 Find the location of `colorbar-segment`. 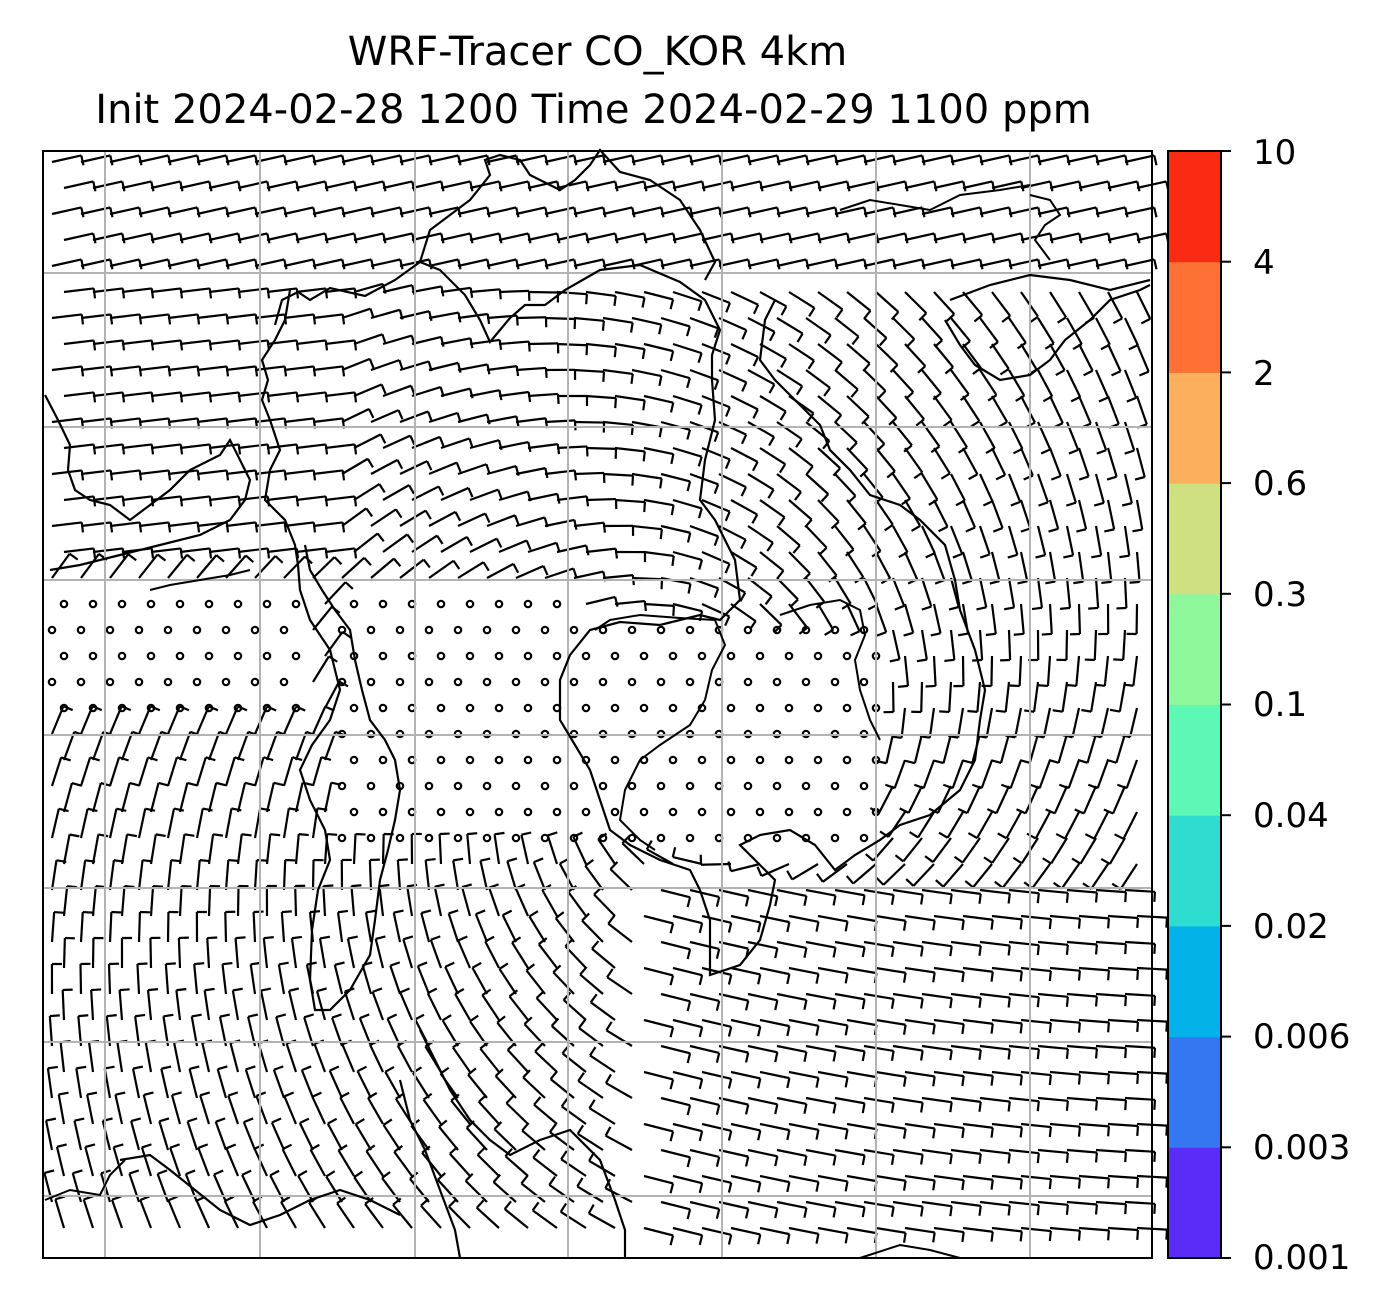

colorbar-segment is located at coordinates (1194, 1092).